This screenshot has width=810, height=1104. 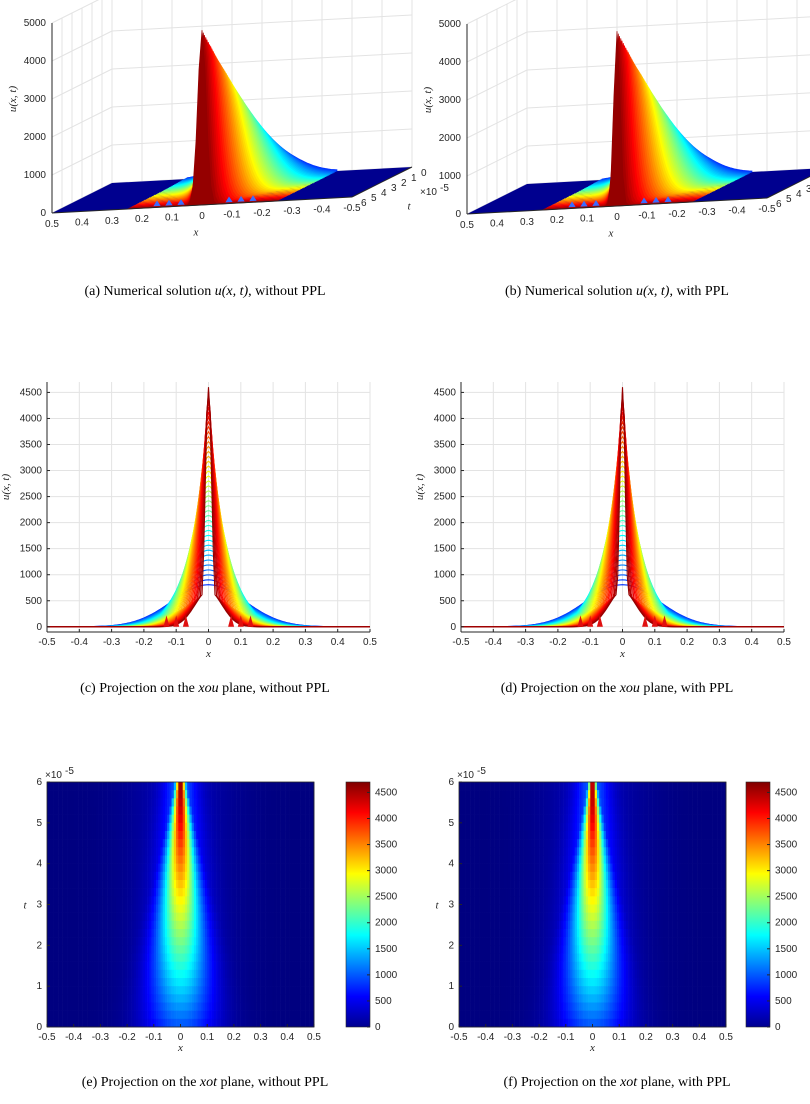 What do you see at coordinates (383, 1001) in the screenshot?
I see `colorbar-tick-label: 500` at bounding box center [383, 1001].